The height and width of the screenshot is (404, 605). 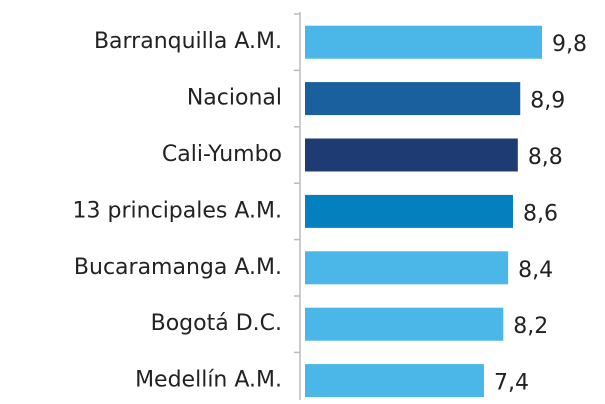 I want to click on value-label: 8,2, so click(x=530, y=326).